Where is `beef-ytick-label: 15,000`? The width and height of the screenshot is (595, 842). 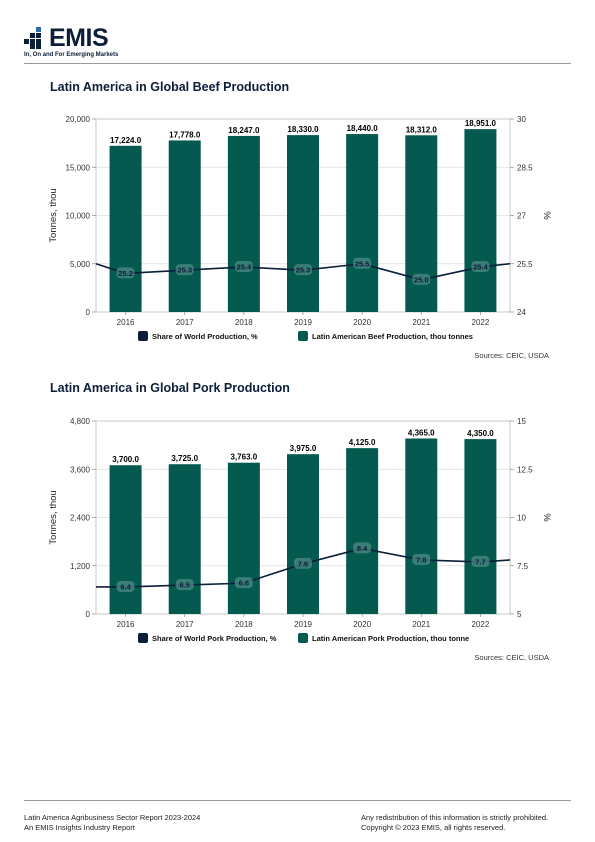
beef-ytick-label: 15,000 is located at coordinates (78, 167).